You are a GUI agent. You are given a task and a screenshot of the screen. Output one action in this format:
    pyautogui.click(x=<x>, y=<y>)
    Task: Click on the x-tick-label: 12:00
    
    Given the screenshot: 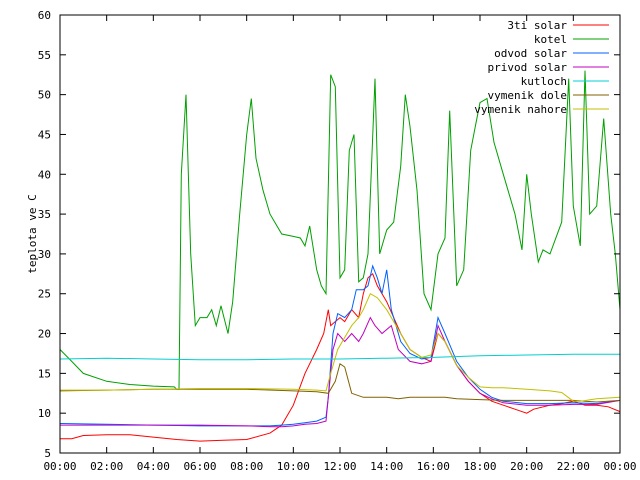 What is the action you would take?
    pyautogui.click(x=339, y=466)
    